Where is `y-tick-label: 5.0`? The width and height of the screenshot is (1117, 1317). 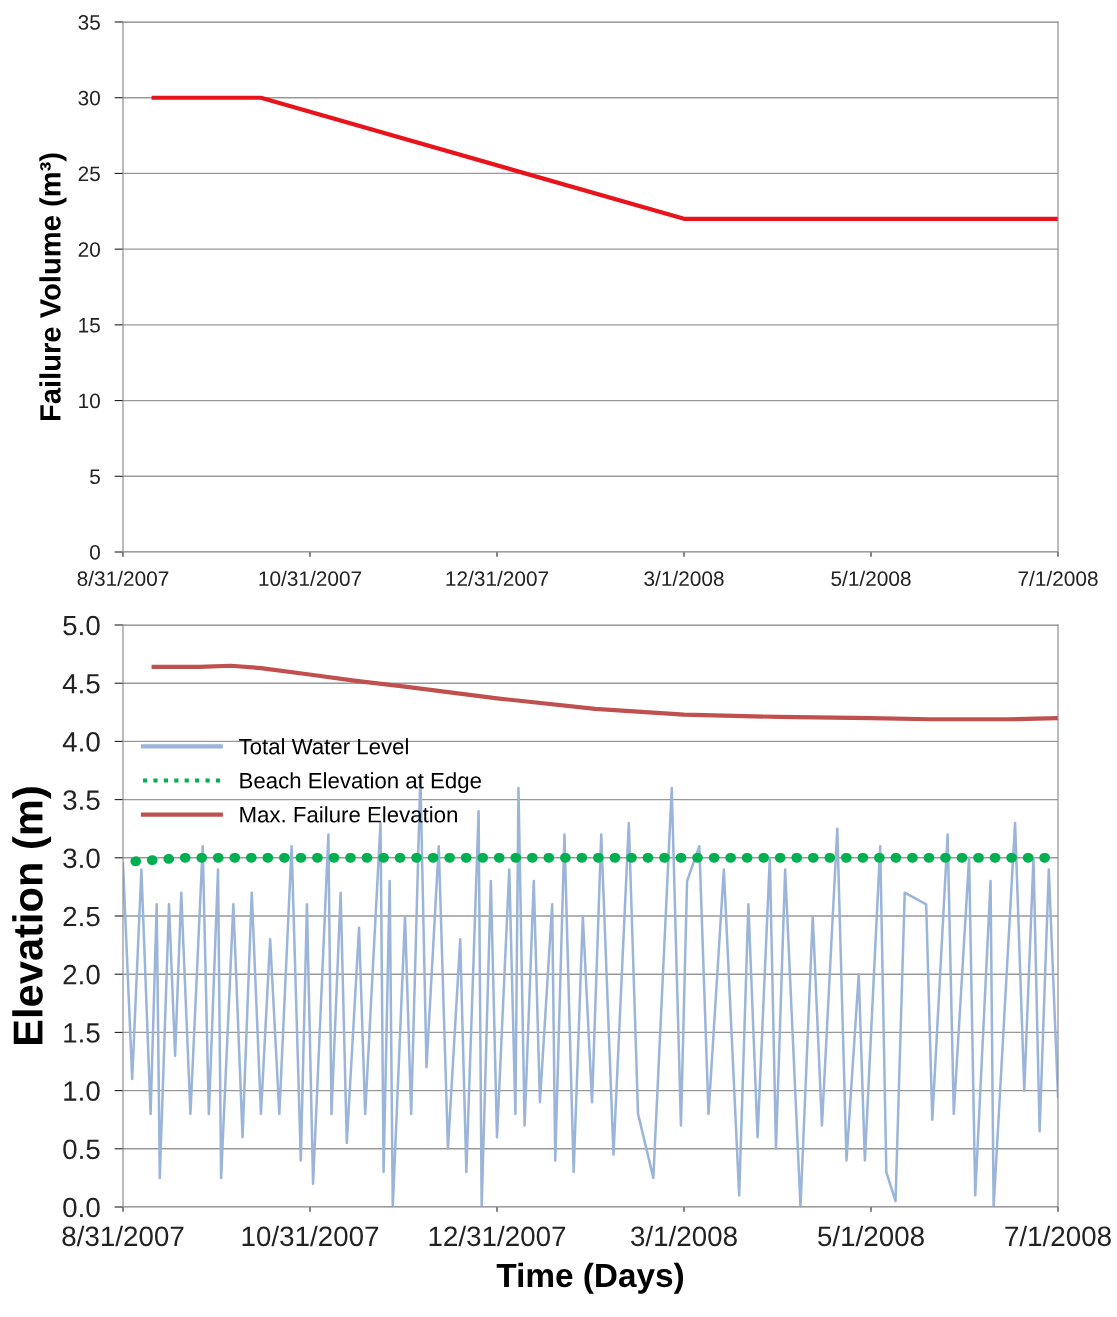 y-tick-label: 5.0 is located at coordinates (81, 625).